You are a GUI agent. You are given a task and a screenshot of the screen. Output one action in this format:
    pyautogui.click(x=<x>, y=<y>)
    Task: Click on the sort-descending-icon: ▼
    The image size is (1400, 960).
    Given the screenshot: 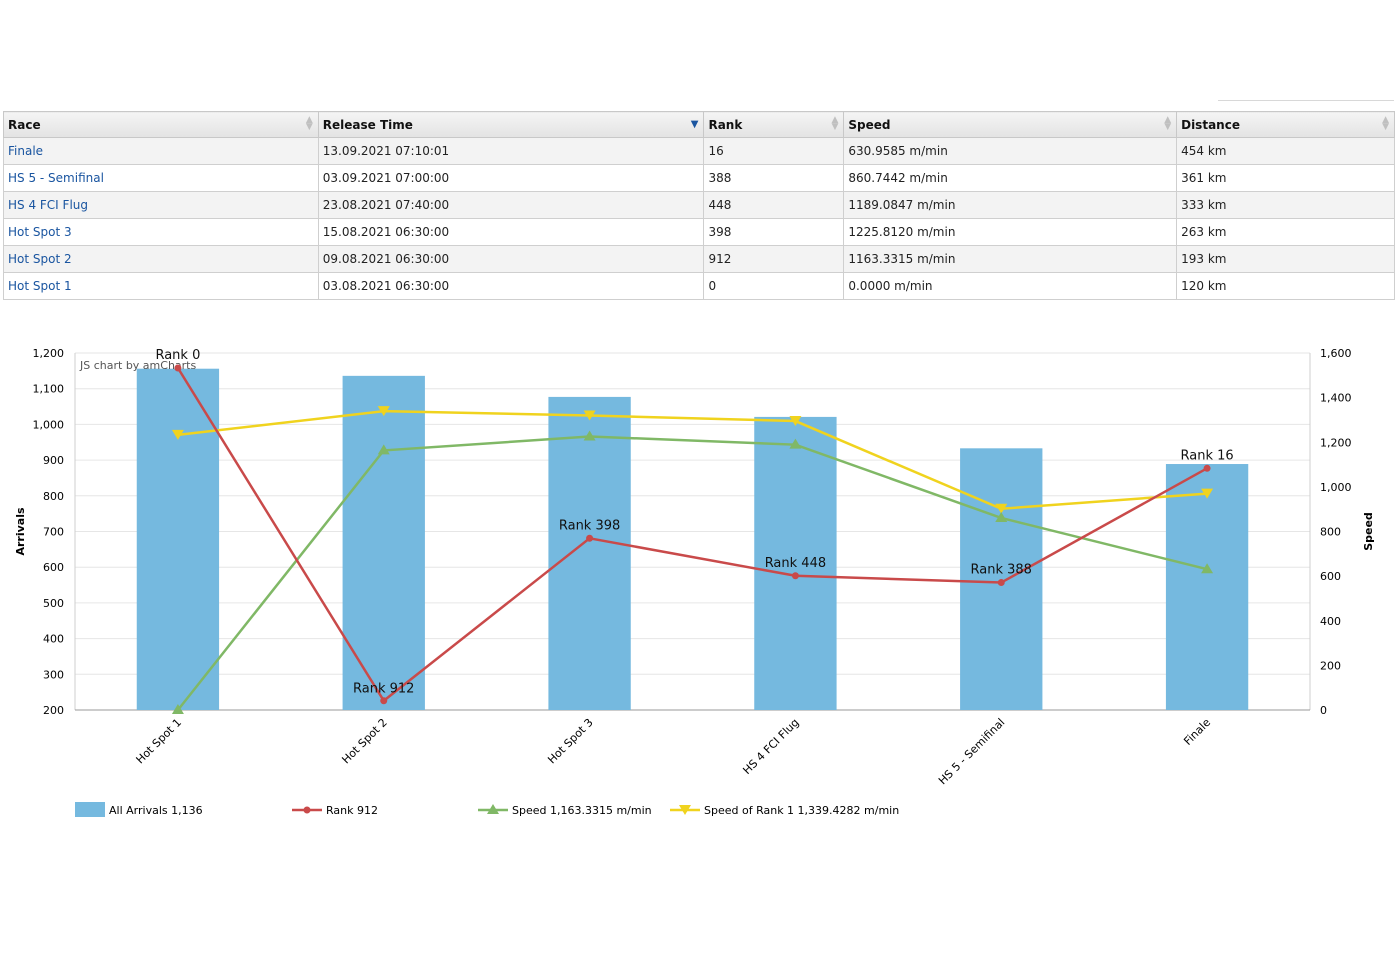 What is the action you would take?
    pyautogui.click(x=694, y=124)
    